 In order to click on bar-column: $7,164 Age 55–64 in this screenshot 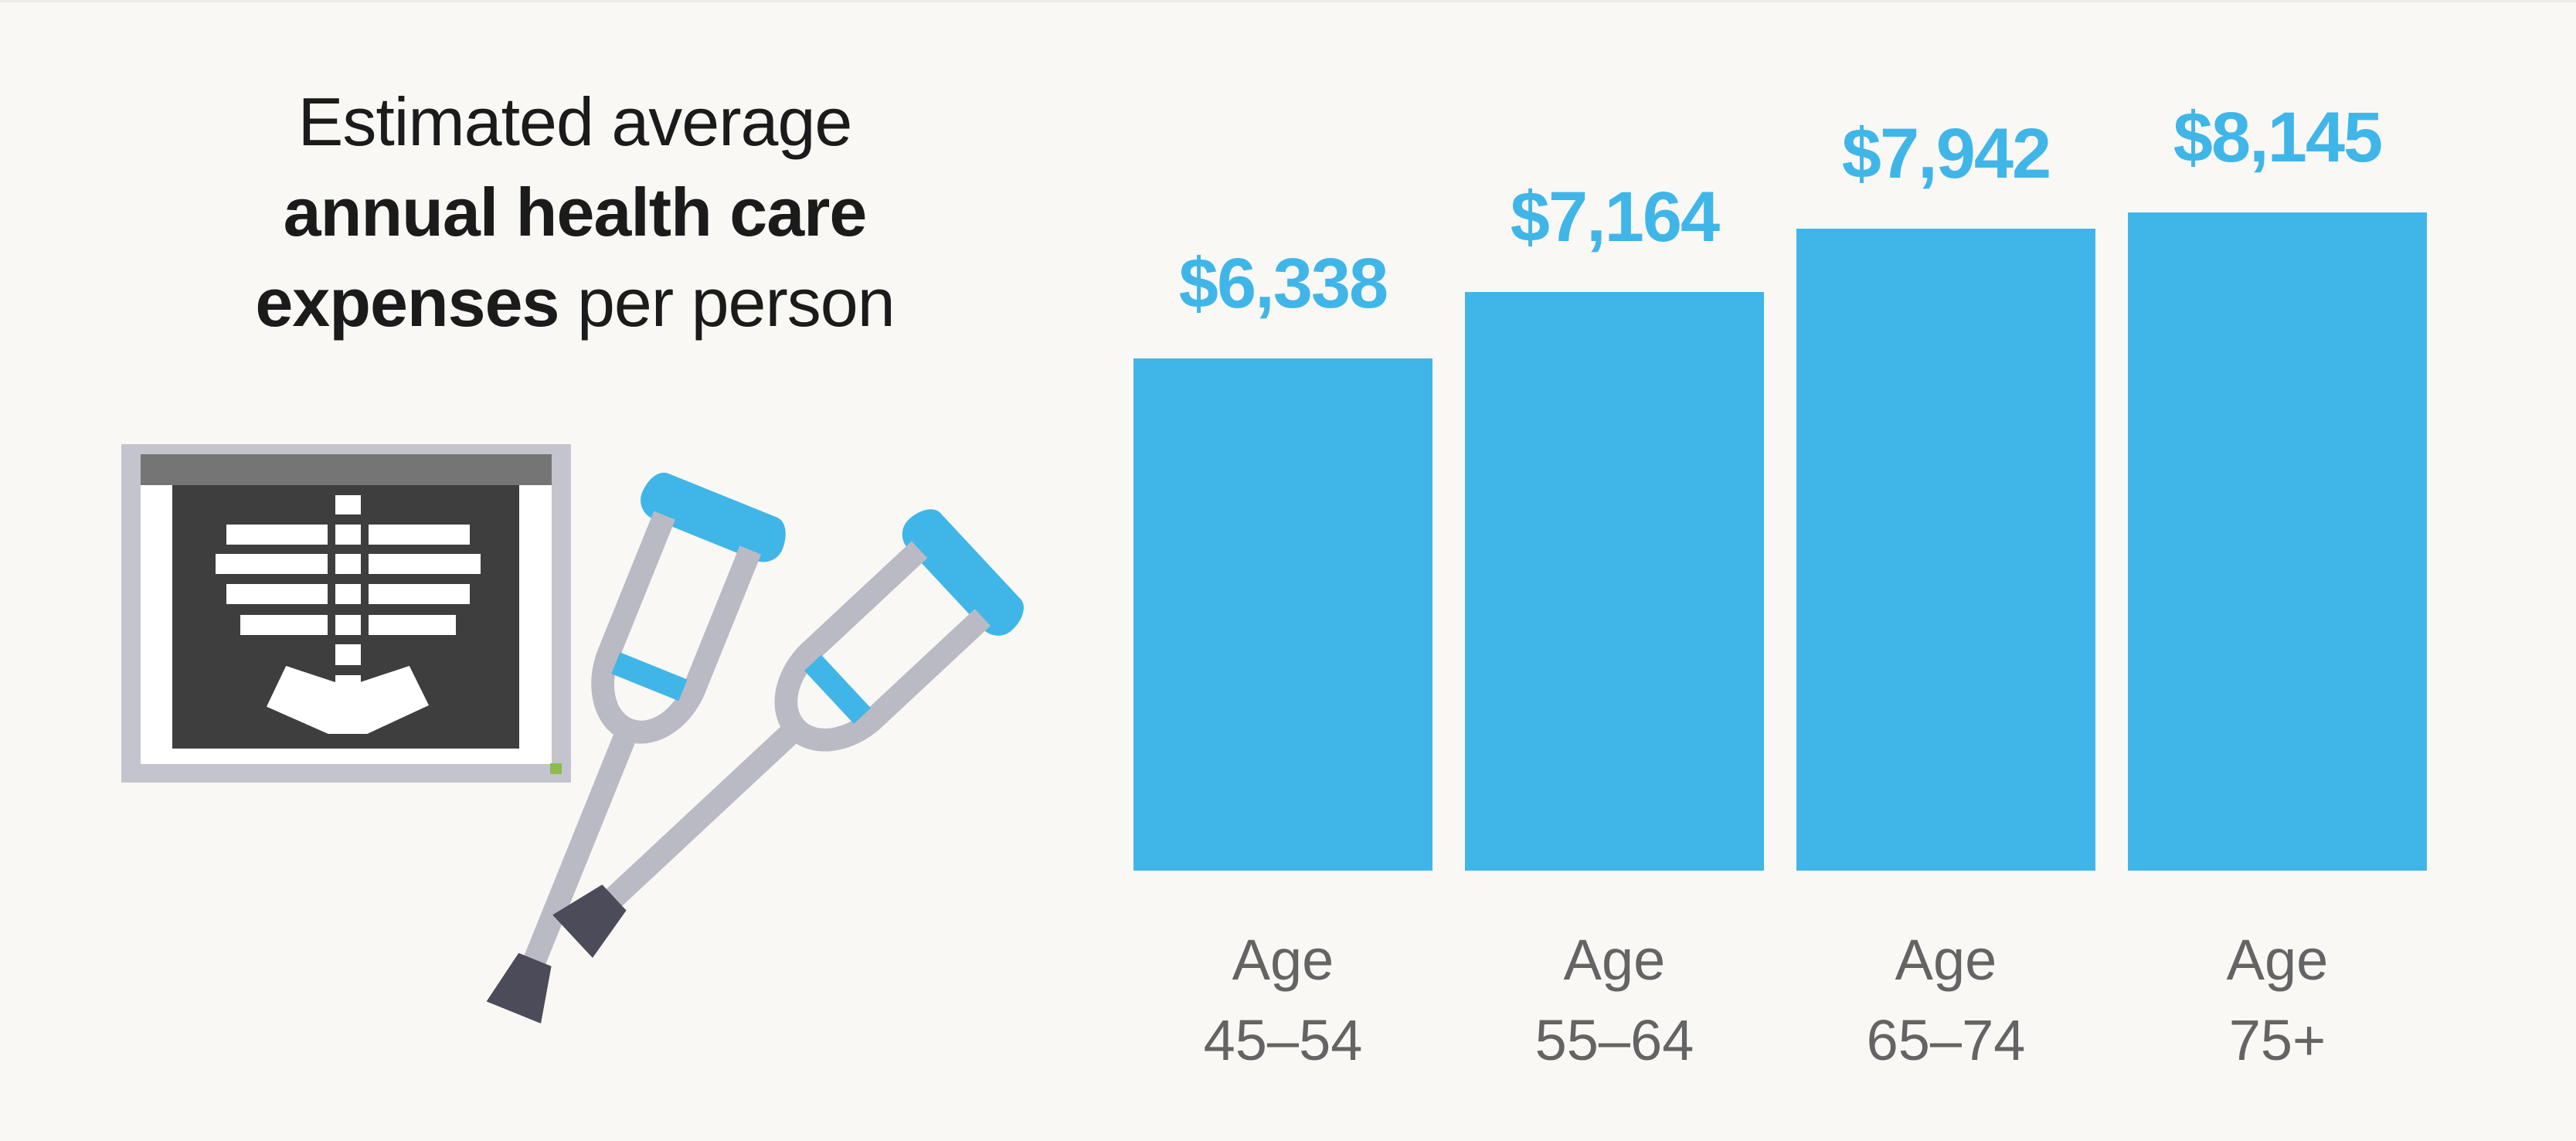, I will do `click(1614, 537)`.